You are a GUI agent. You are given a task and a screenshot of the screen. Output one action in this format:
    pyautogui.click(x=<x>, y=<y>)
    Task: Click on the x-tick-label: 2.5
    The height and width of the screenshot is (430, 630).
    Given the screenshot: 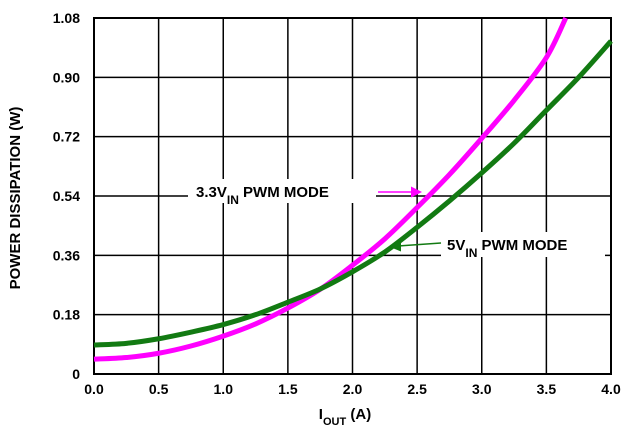 What is the action you would take?
    pyautogui.click(x=417, y=389)
    